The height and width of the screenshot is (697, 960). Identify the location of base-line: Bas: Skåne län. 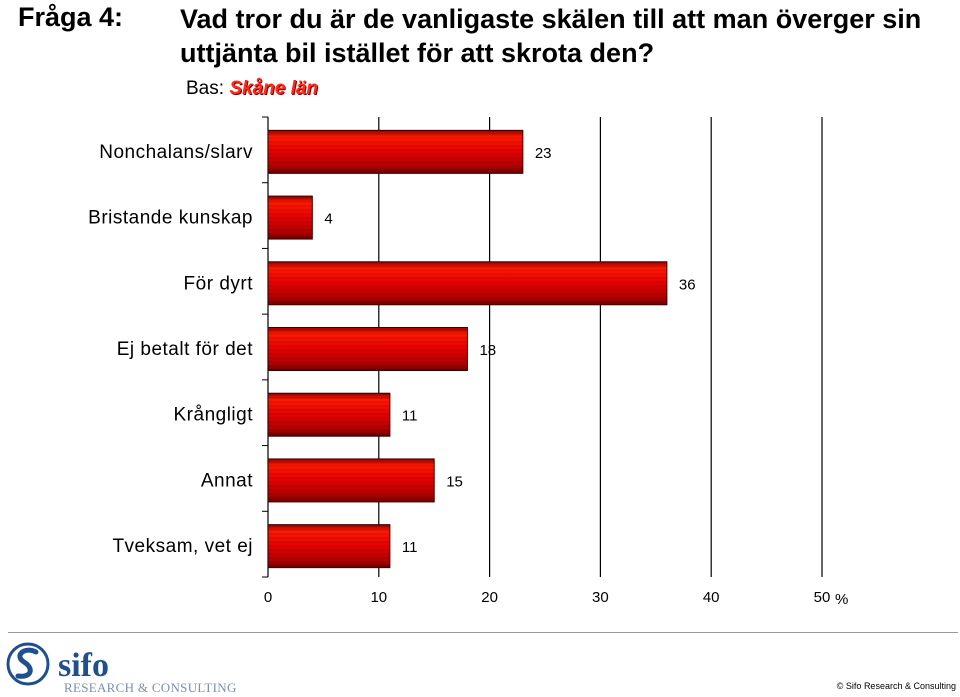
(252, 89).